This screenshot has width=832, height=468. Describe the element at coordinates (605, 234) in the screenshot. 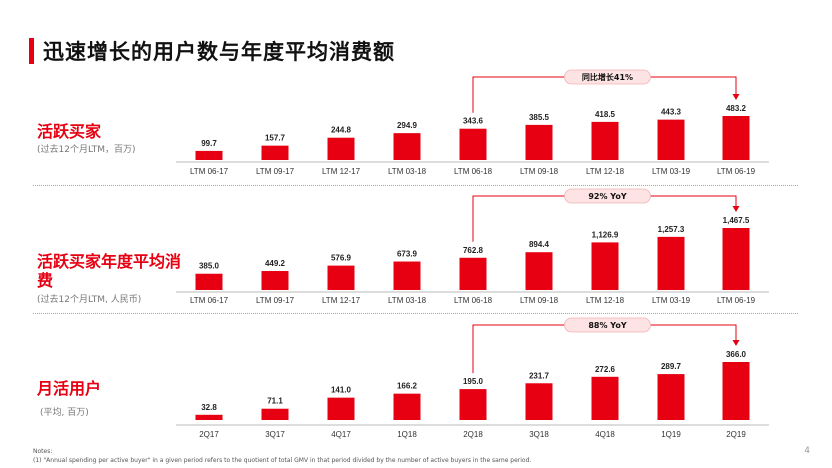

I see `data-label: 1,126.9` at that location.